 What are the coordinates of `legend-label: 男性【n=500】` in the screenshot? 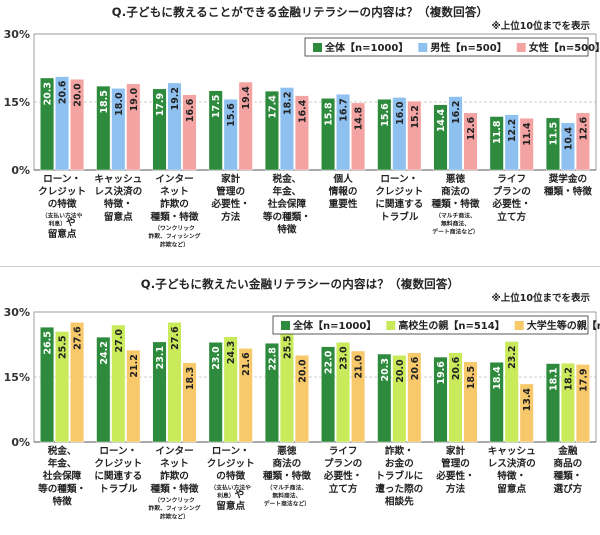 It's located at (468, 47).